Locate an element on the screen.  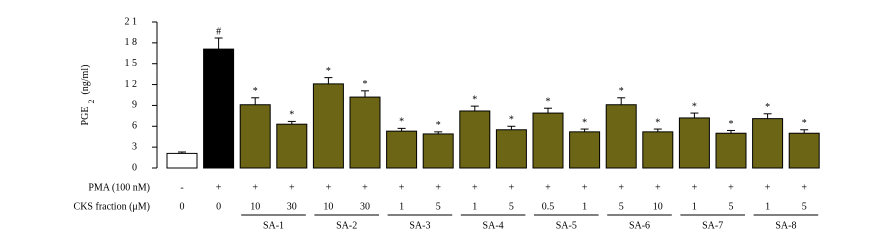
y-label-unit: (ng/ml) is located at coordinates (85, 80).